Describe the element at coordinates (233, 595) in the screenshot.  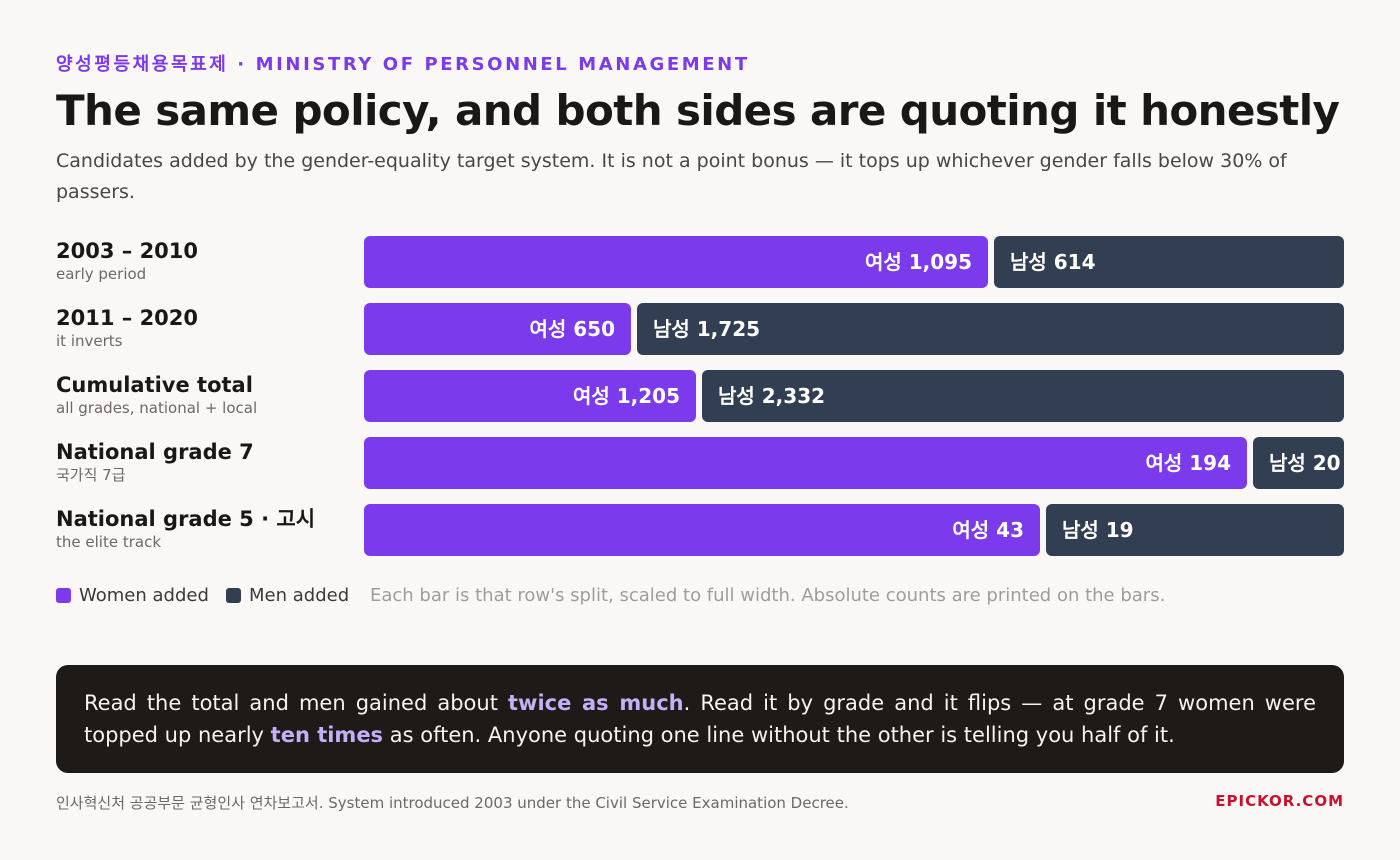
I see `legend-swatch-men` at that location.